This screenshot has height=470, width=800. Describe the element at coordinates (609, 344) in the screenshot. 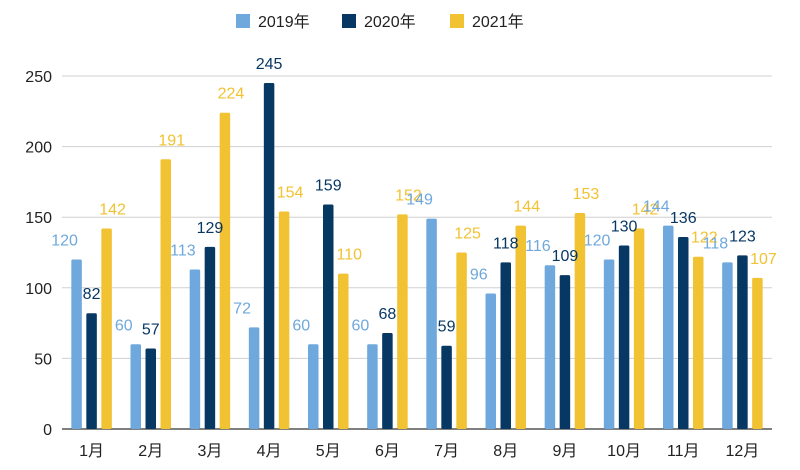

I see `bar-2019年-10月` at that location.